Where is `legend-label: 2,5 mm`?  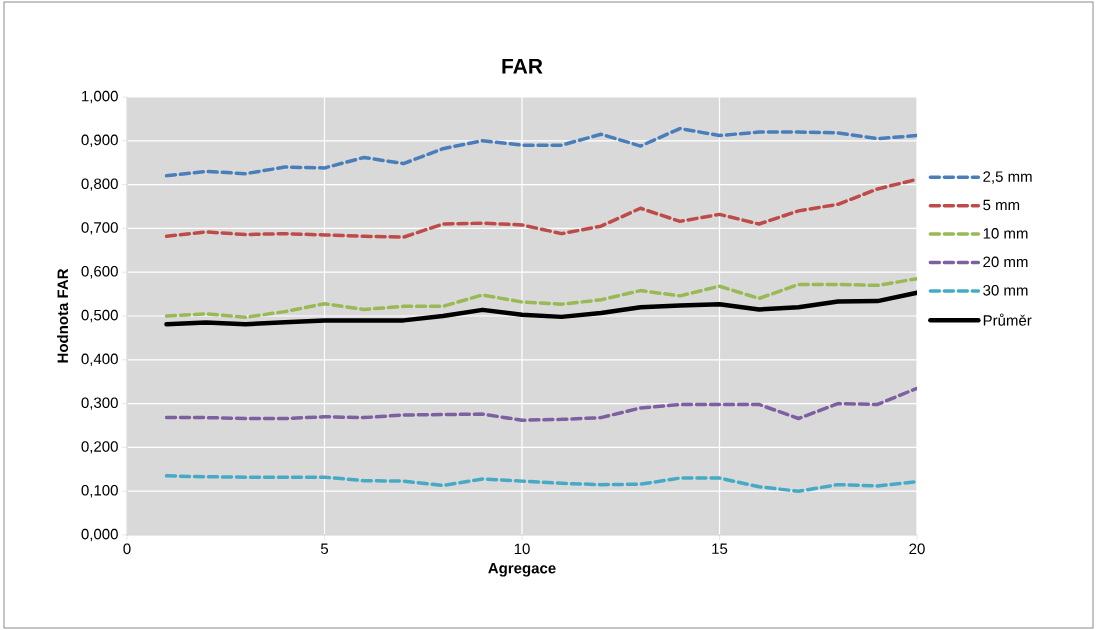 legend-label: 2,5 mm is located at coordinates (1007, 177).